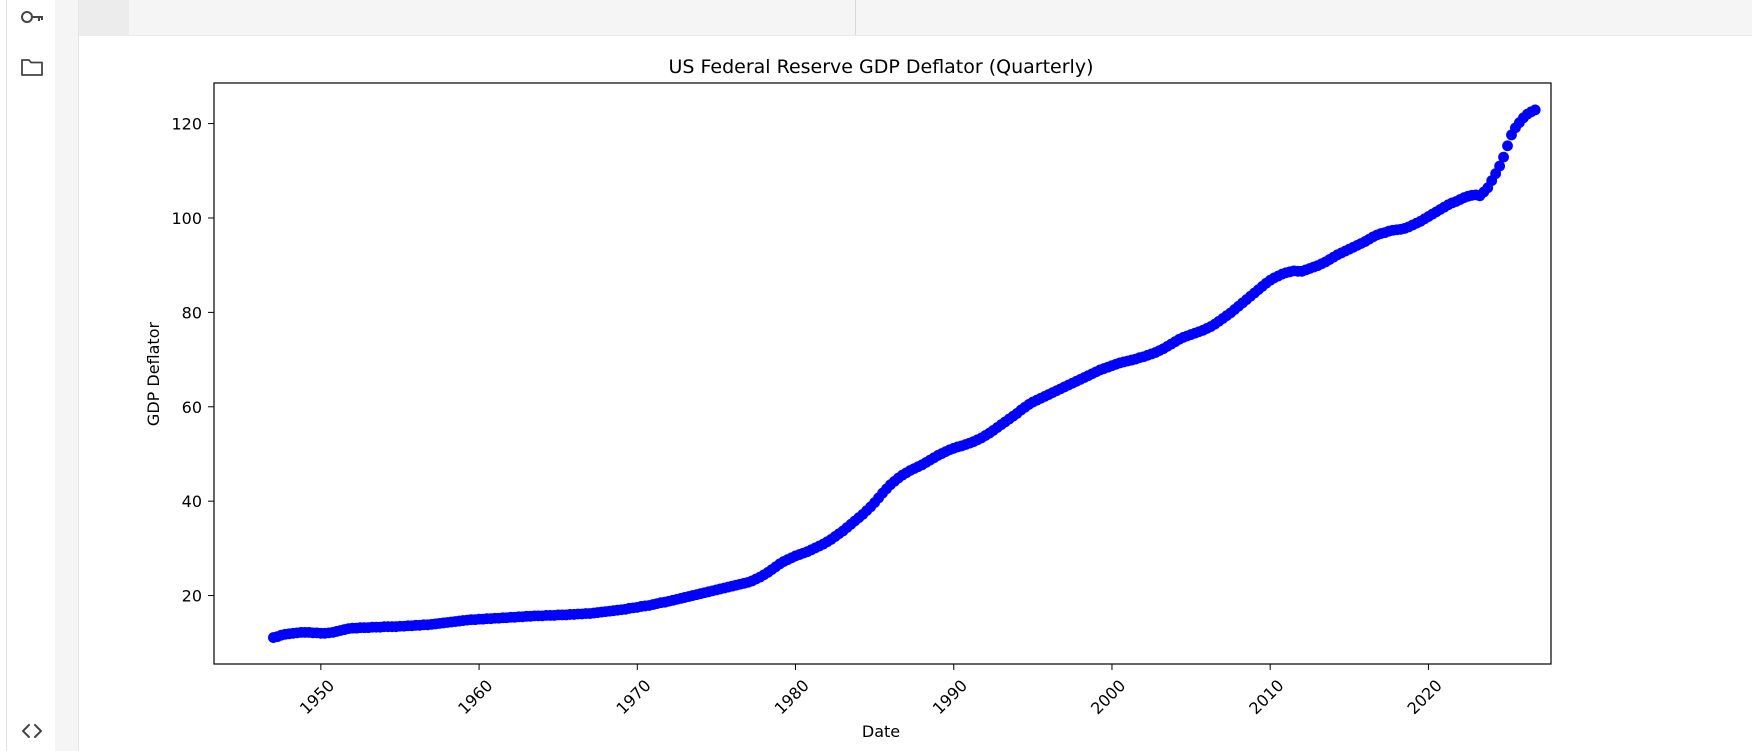 The width and height of the screenshot is (1752, 751). What do you see at coordinates (192, 312) in the screenshot?
I see `y-tick-label: 80` at bounding box center [192, 312].